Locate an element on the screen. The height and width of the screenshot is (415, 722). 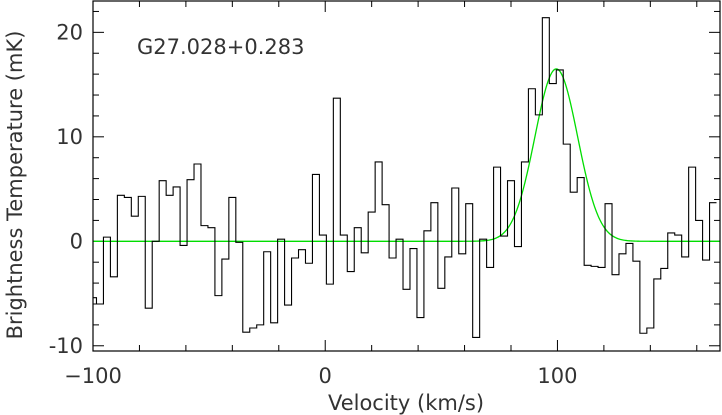
x-tick-labels: −100 0 100 is located at coordinates (320, 376).